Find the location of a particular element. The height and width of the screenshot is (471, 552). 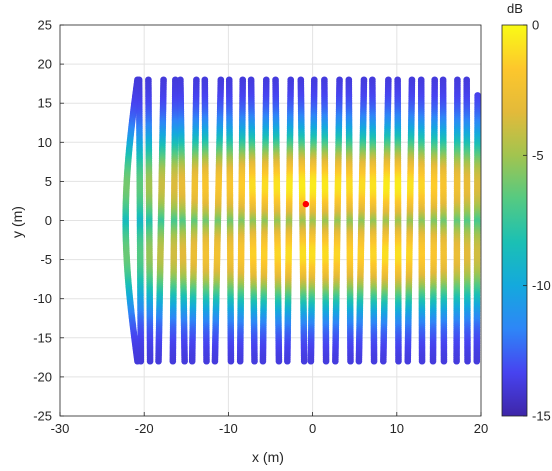

colorbar-bar is located at coordinates (514, 220).